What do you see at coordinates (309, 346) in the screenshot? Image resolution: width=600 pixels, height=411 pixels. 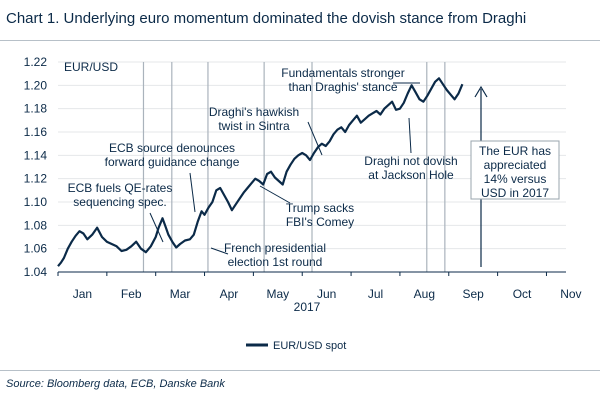 I see `legend-label: EUR/USD spot` at bounding box center [309, 346].